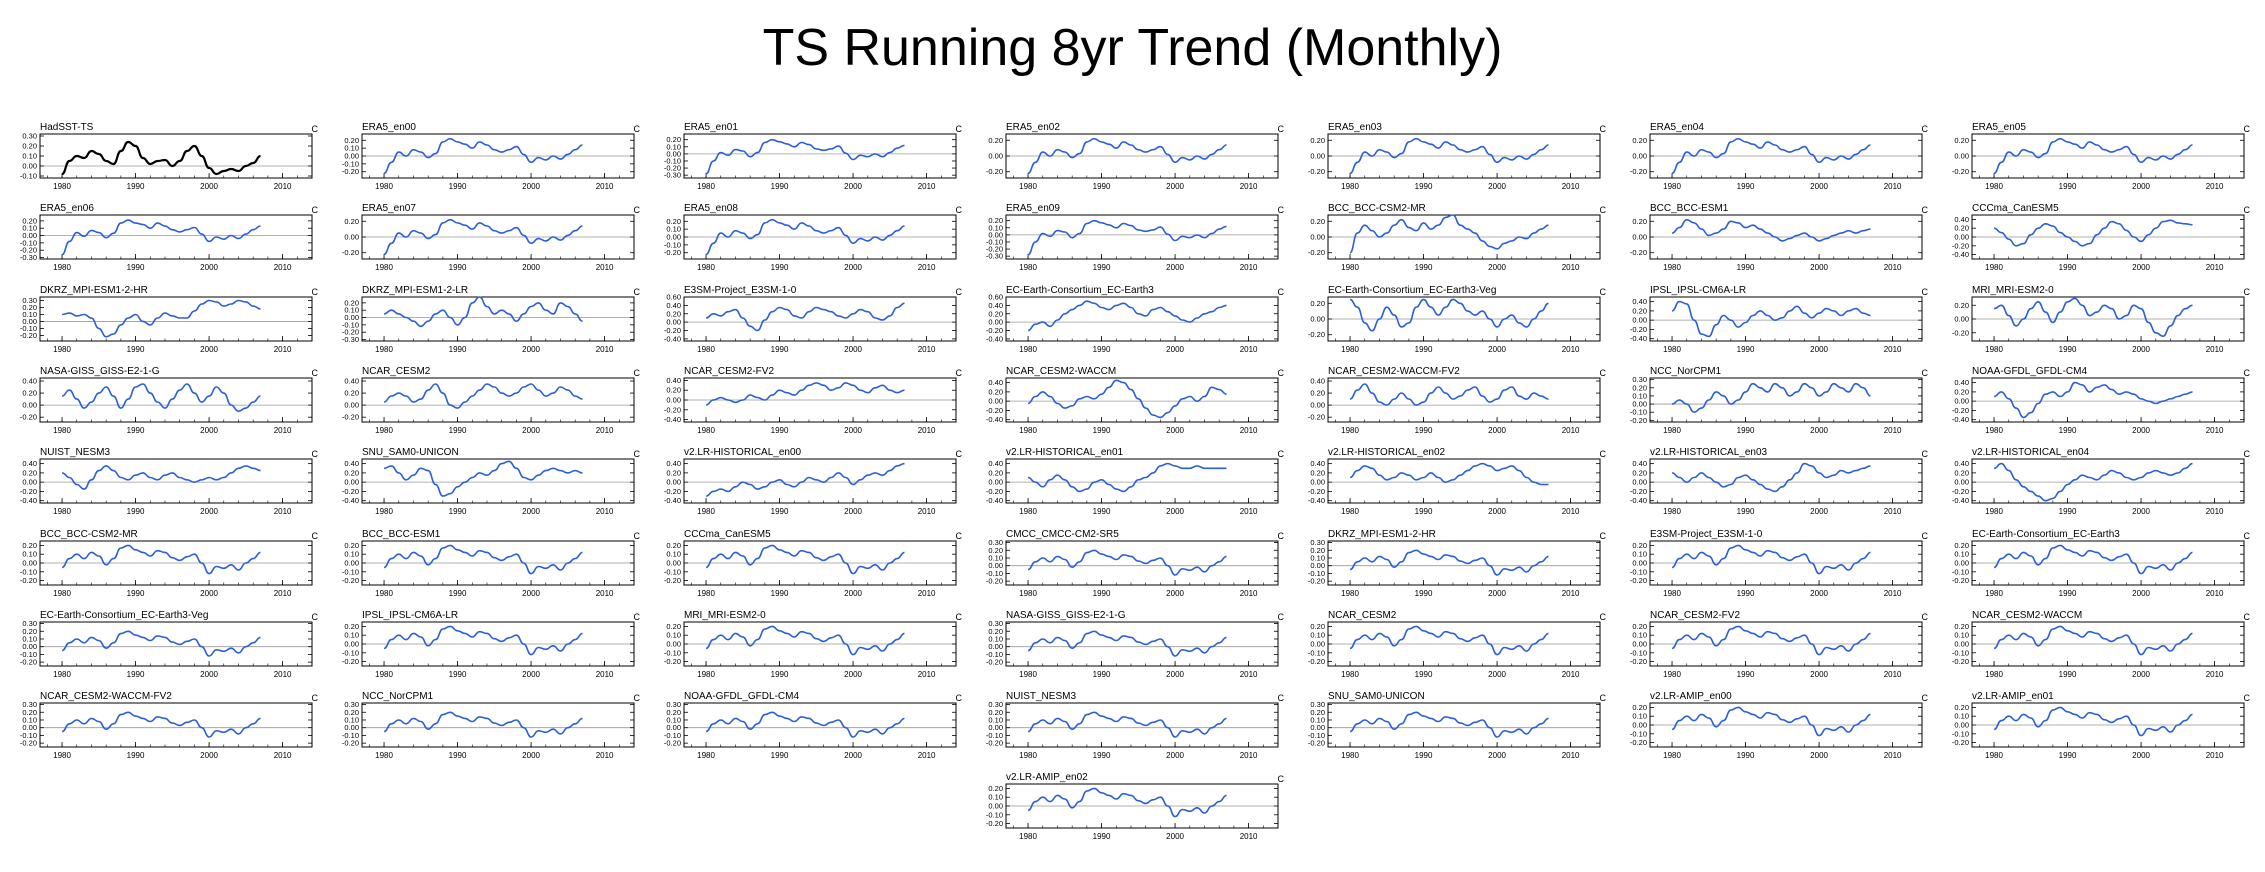 The height and width of the screenshot is (872, 2265). I want to click on chart-panel: v2.LR-HISTORICAL_en00 C, so click(822, 479).